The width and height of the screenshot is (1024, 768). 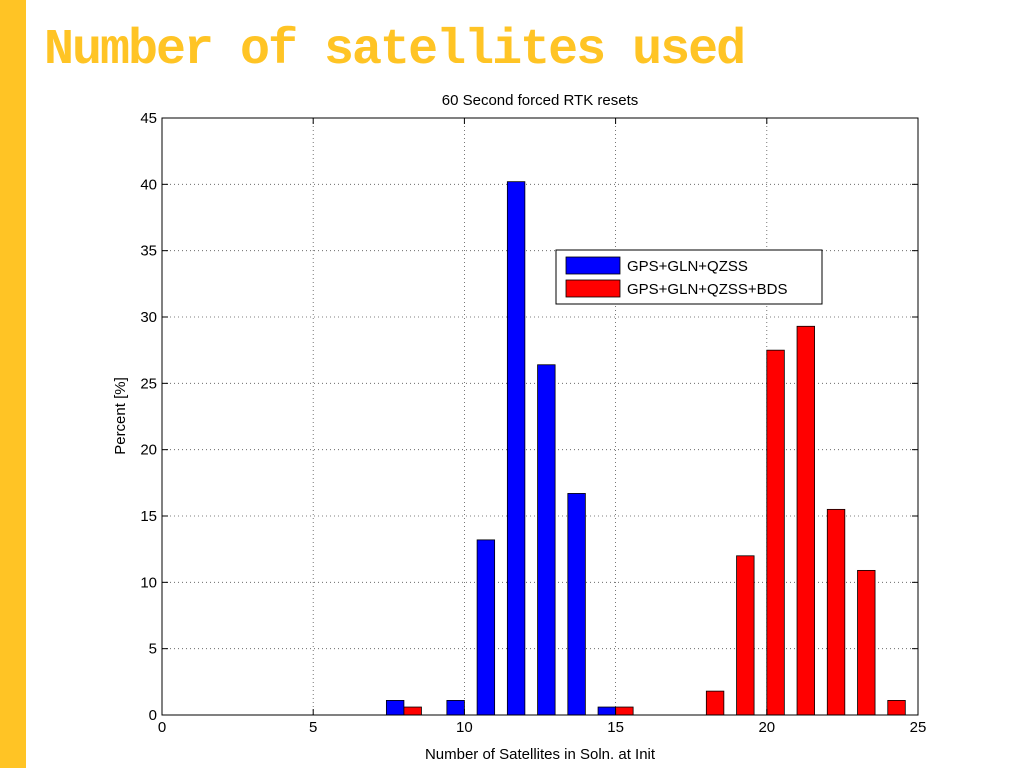 What do you see at coordinates (313, 727) in the screenshot?
I see `x-tick-label: 5` at bounding box center [313, 727].